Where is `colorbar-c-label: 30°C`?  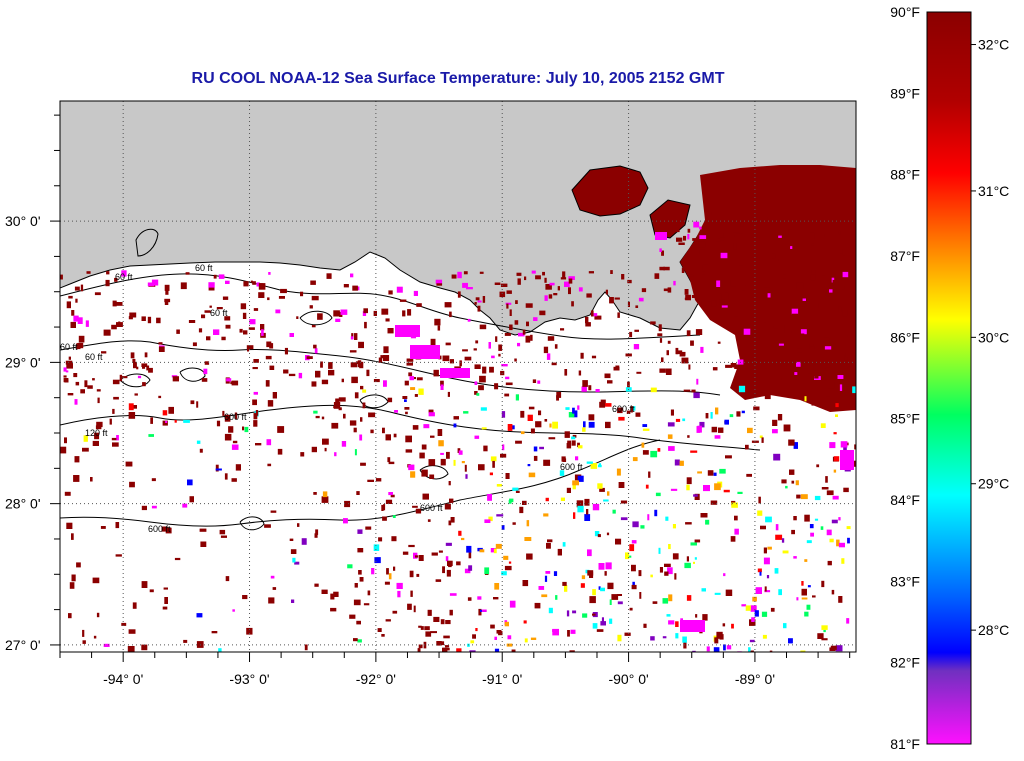 colorbar-c-label: 30°C is located at coordinates (993, 337).